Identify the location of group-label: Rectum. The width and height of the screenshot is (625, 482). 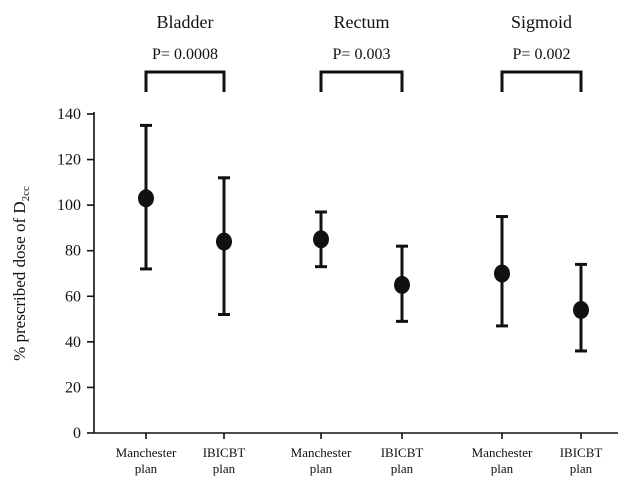
(362, 22).